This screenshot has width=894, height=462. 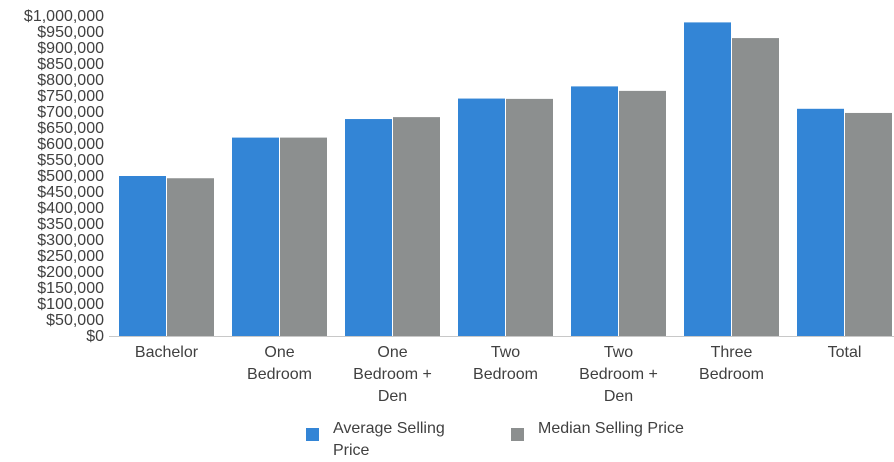 What do you see at coordinates (167, 352) in the screenshot?
I see `x-tick-label: Bachelor` at bounding box center [167, 352].